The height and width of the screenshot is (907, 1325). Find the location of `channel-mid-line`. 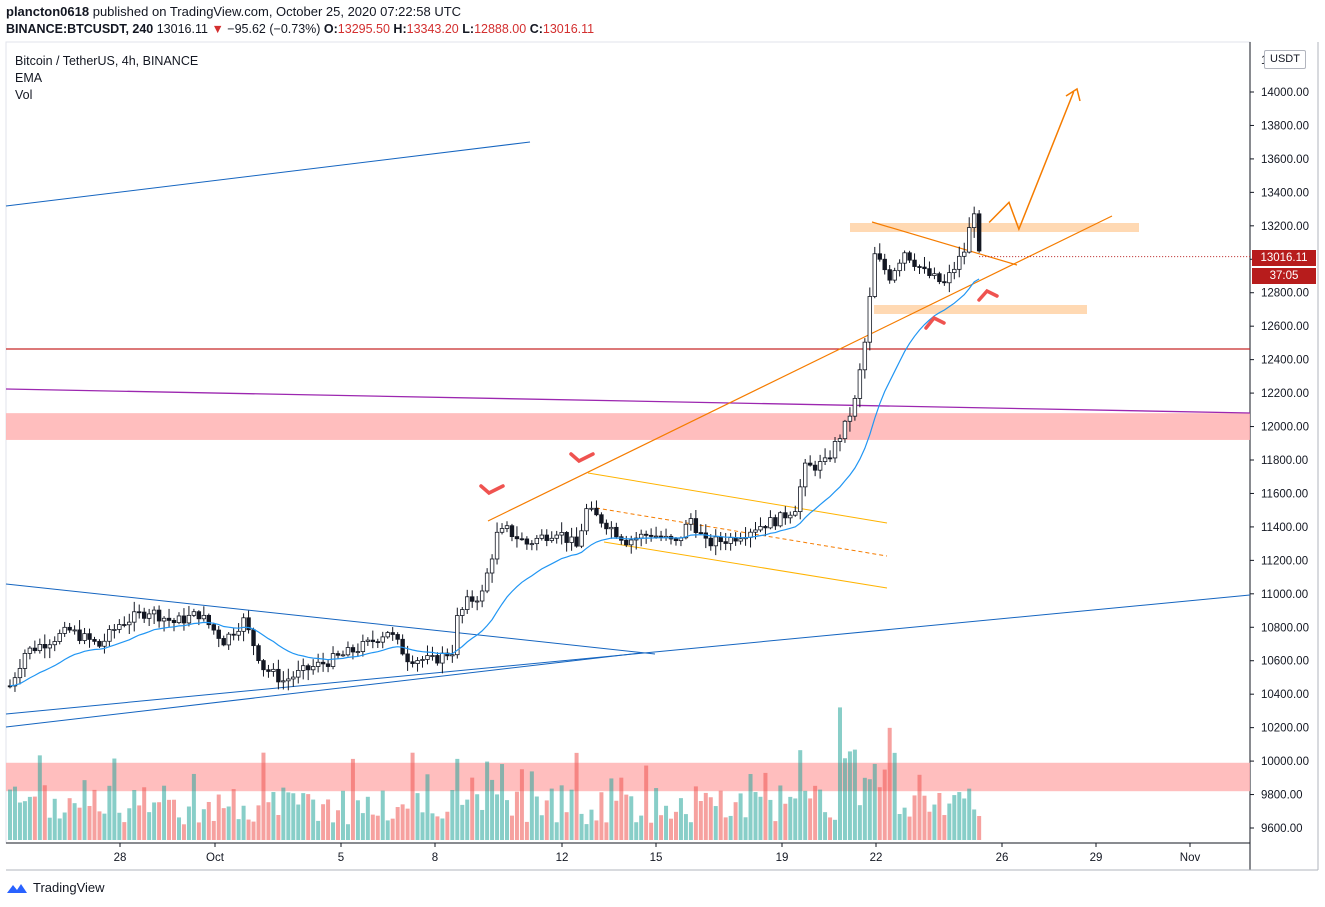

channel-mid-line is located at coordinates (741, 532).